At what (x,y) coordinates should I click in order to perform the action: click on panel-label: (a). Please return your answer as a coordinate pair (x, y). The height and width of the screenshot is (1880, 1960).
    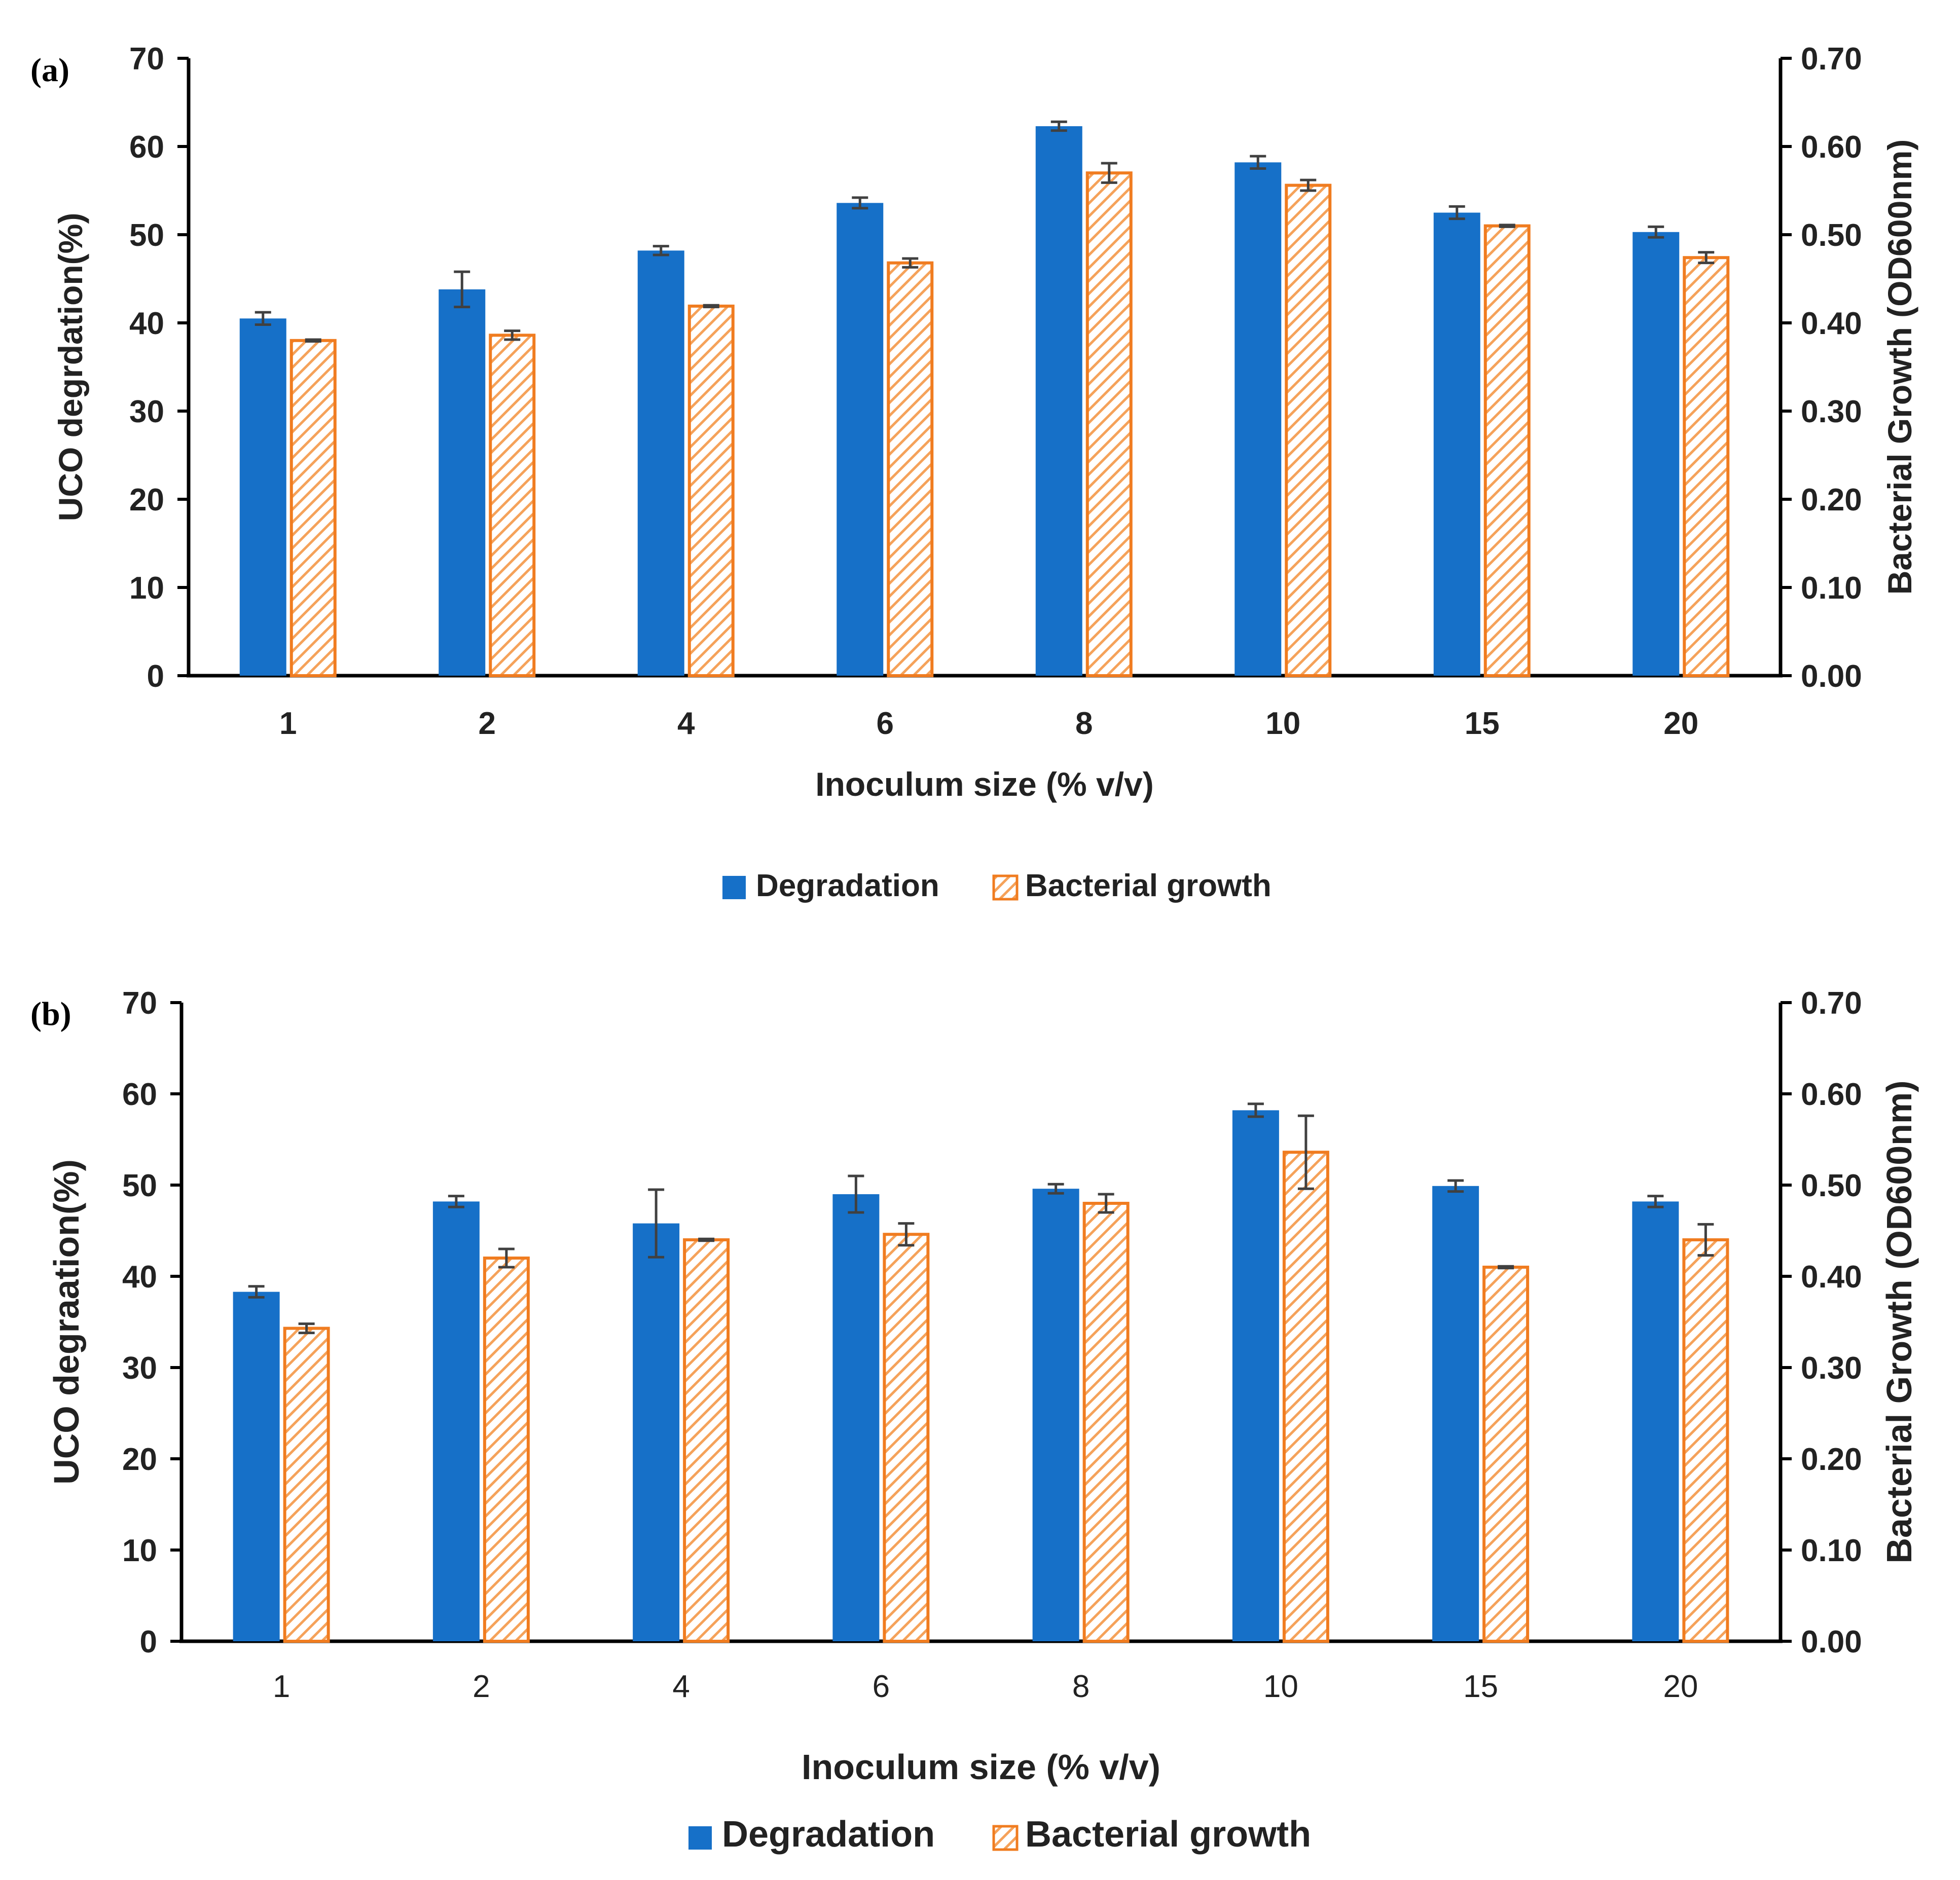
    Looking at the image, I should click on (50, 71).